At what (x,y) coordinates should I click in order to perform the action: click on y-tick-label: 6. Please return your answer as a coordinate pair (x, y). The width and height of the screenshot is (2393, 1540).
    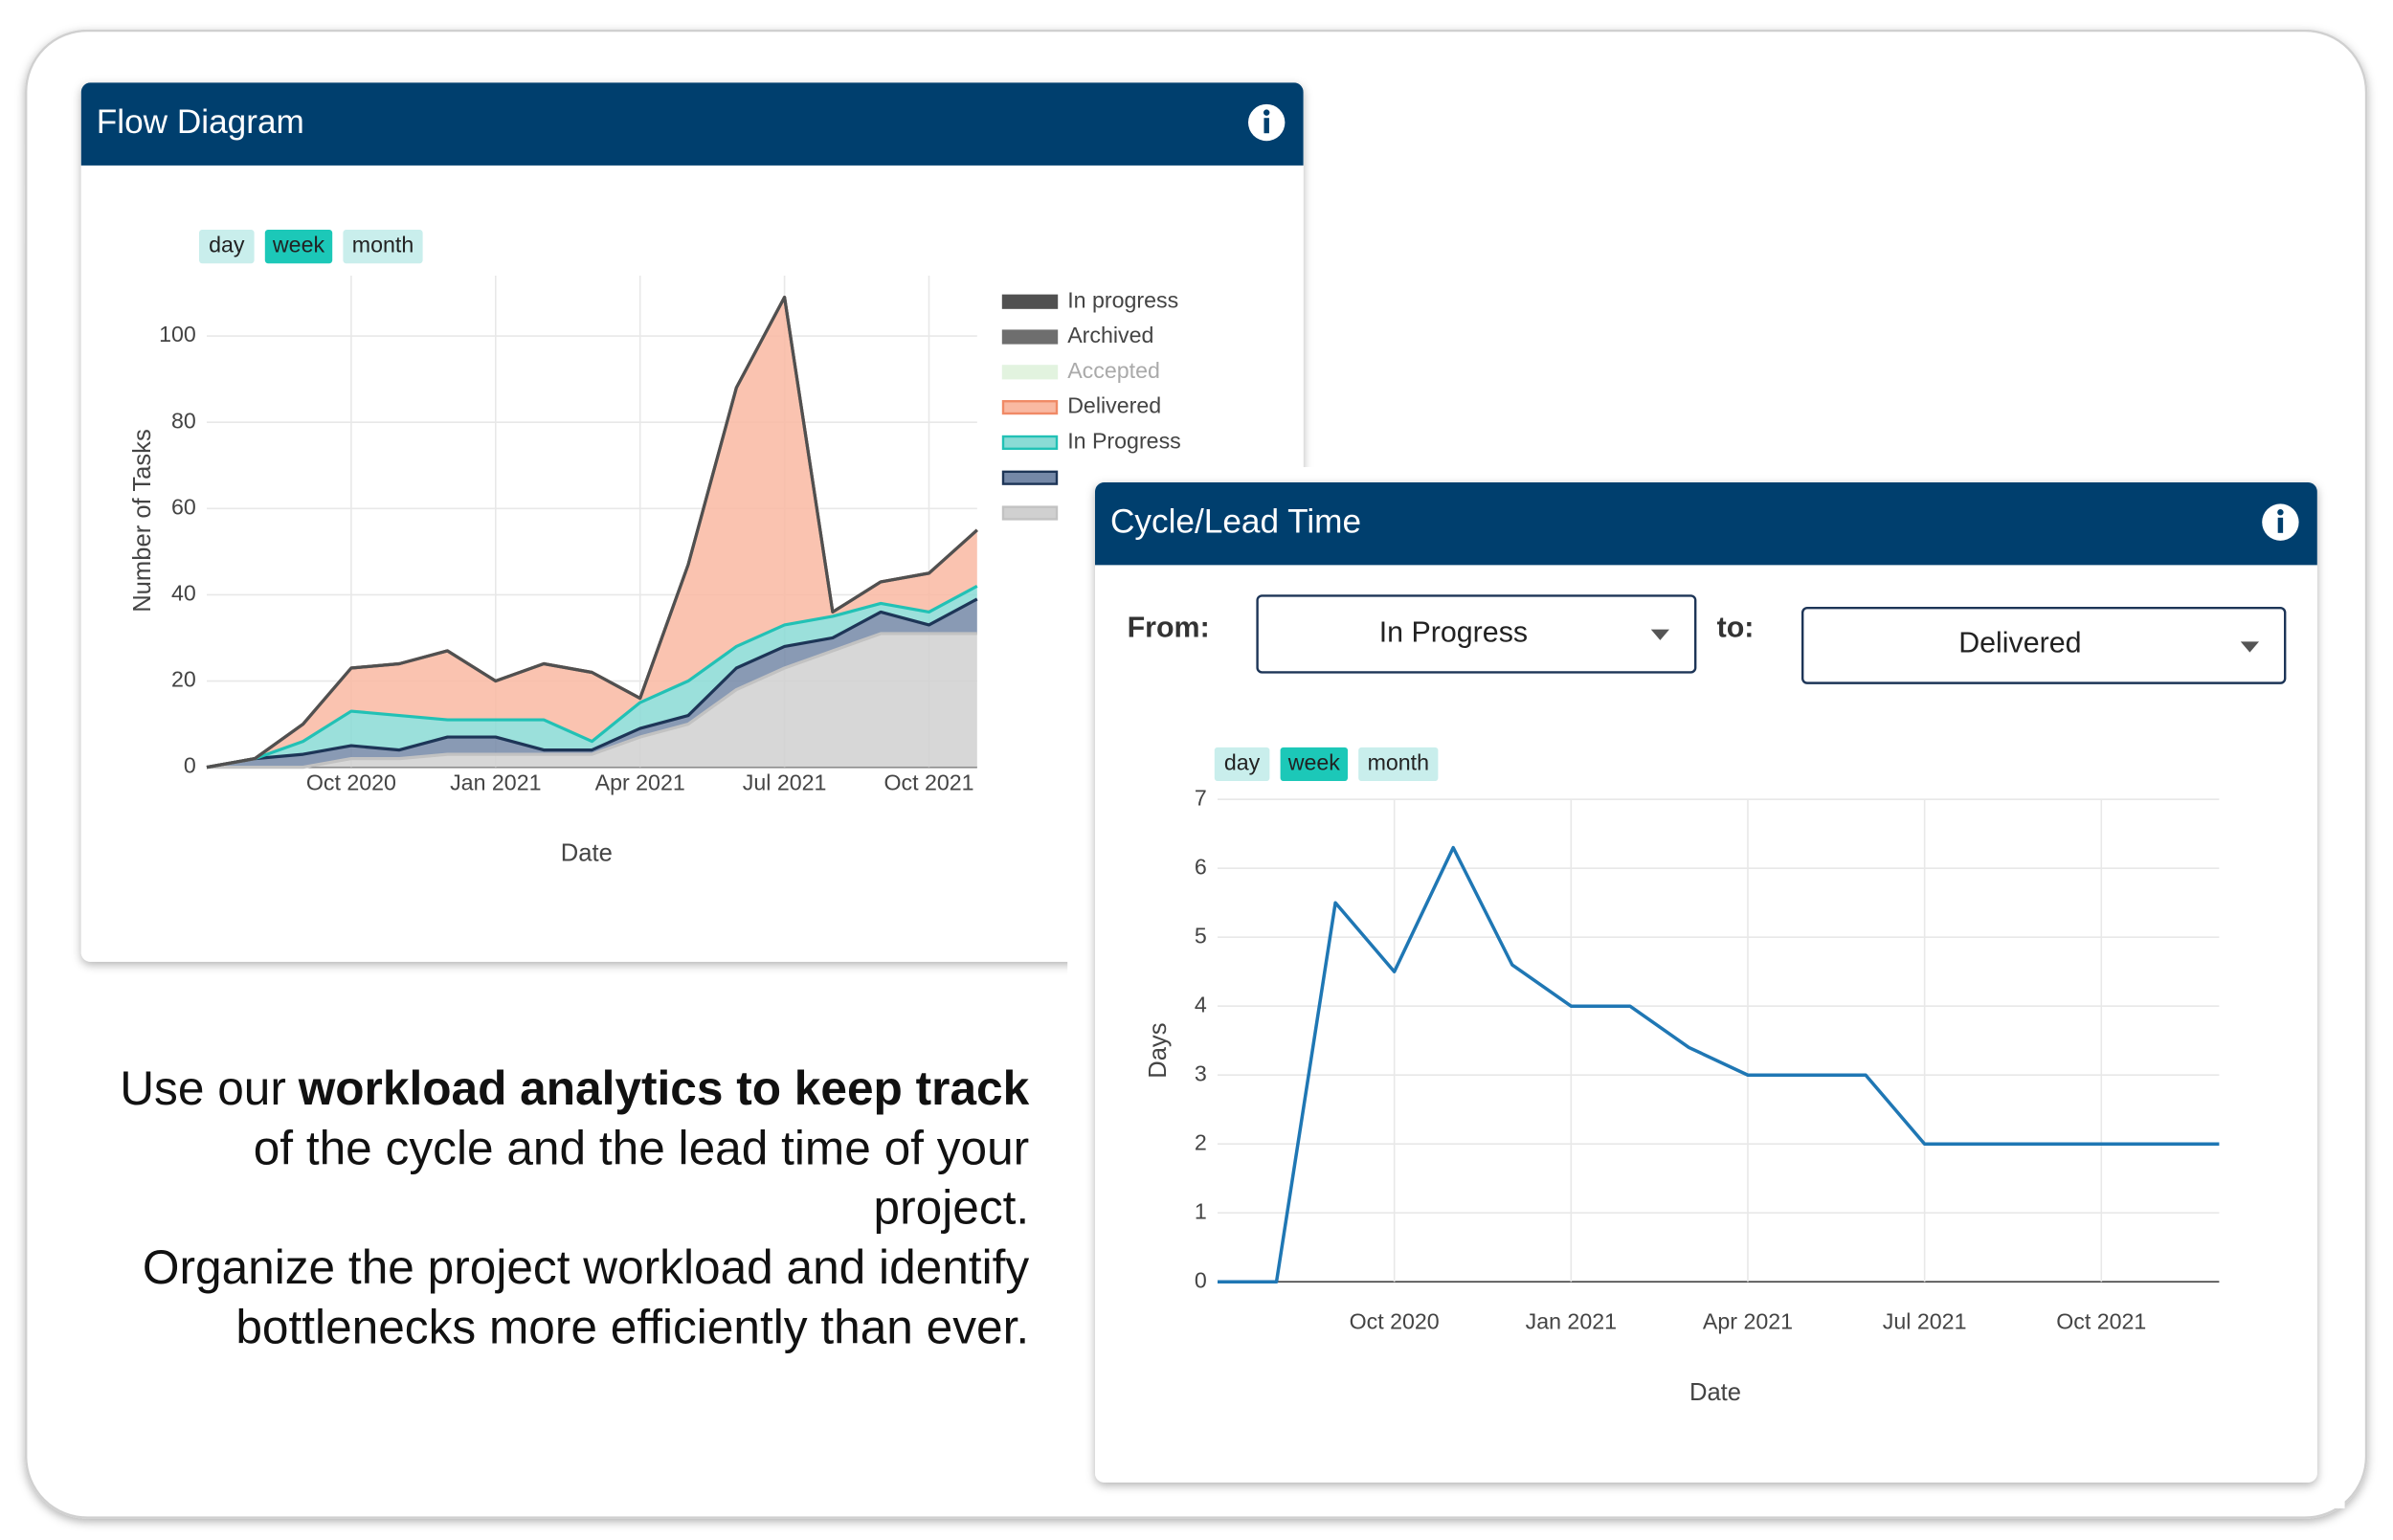
    Looking at the image, I should click on (1201, 866).